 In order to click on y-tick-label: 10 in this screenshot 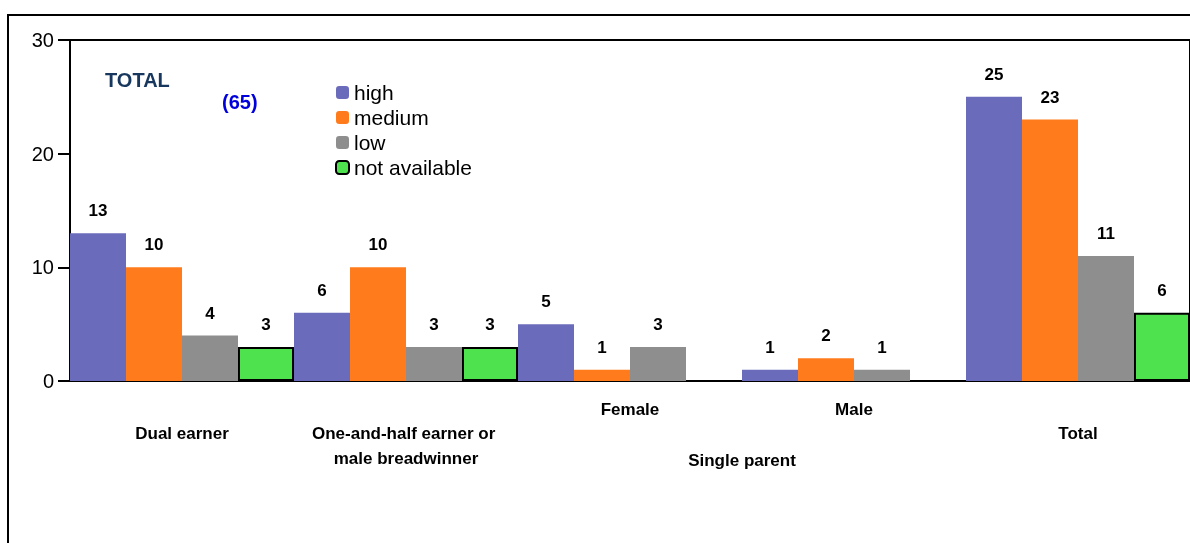, I will do `click(42, 267)`.